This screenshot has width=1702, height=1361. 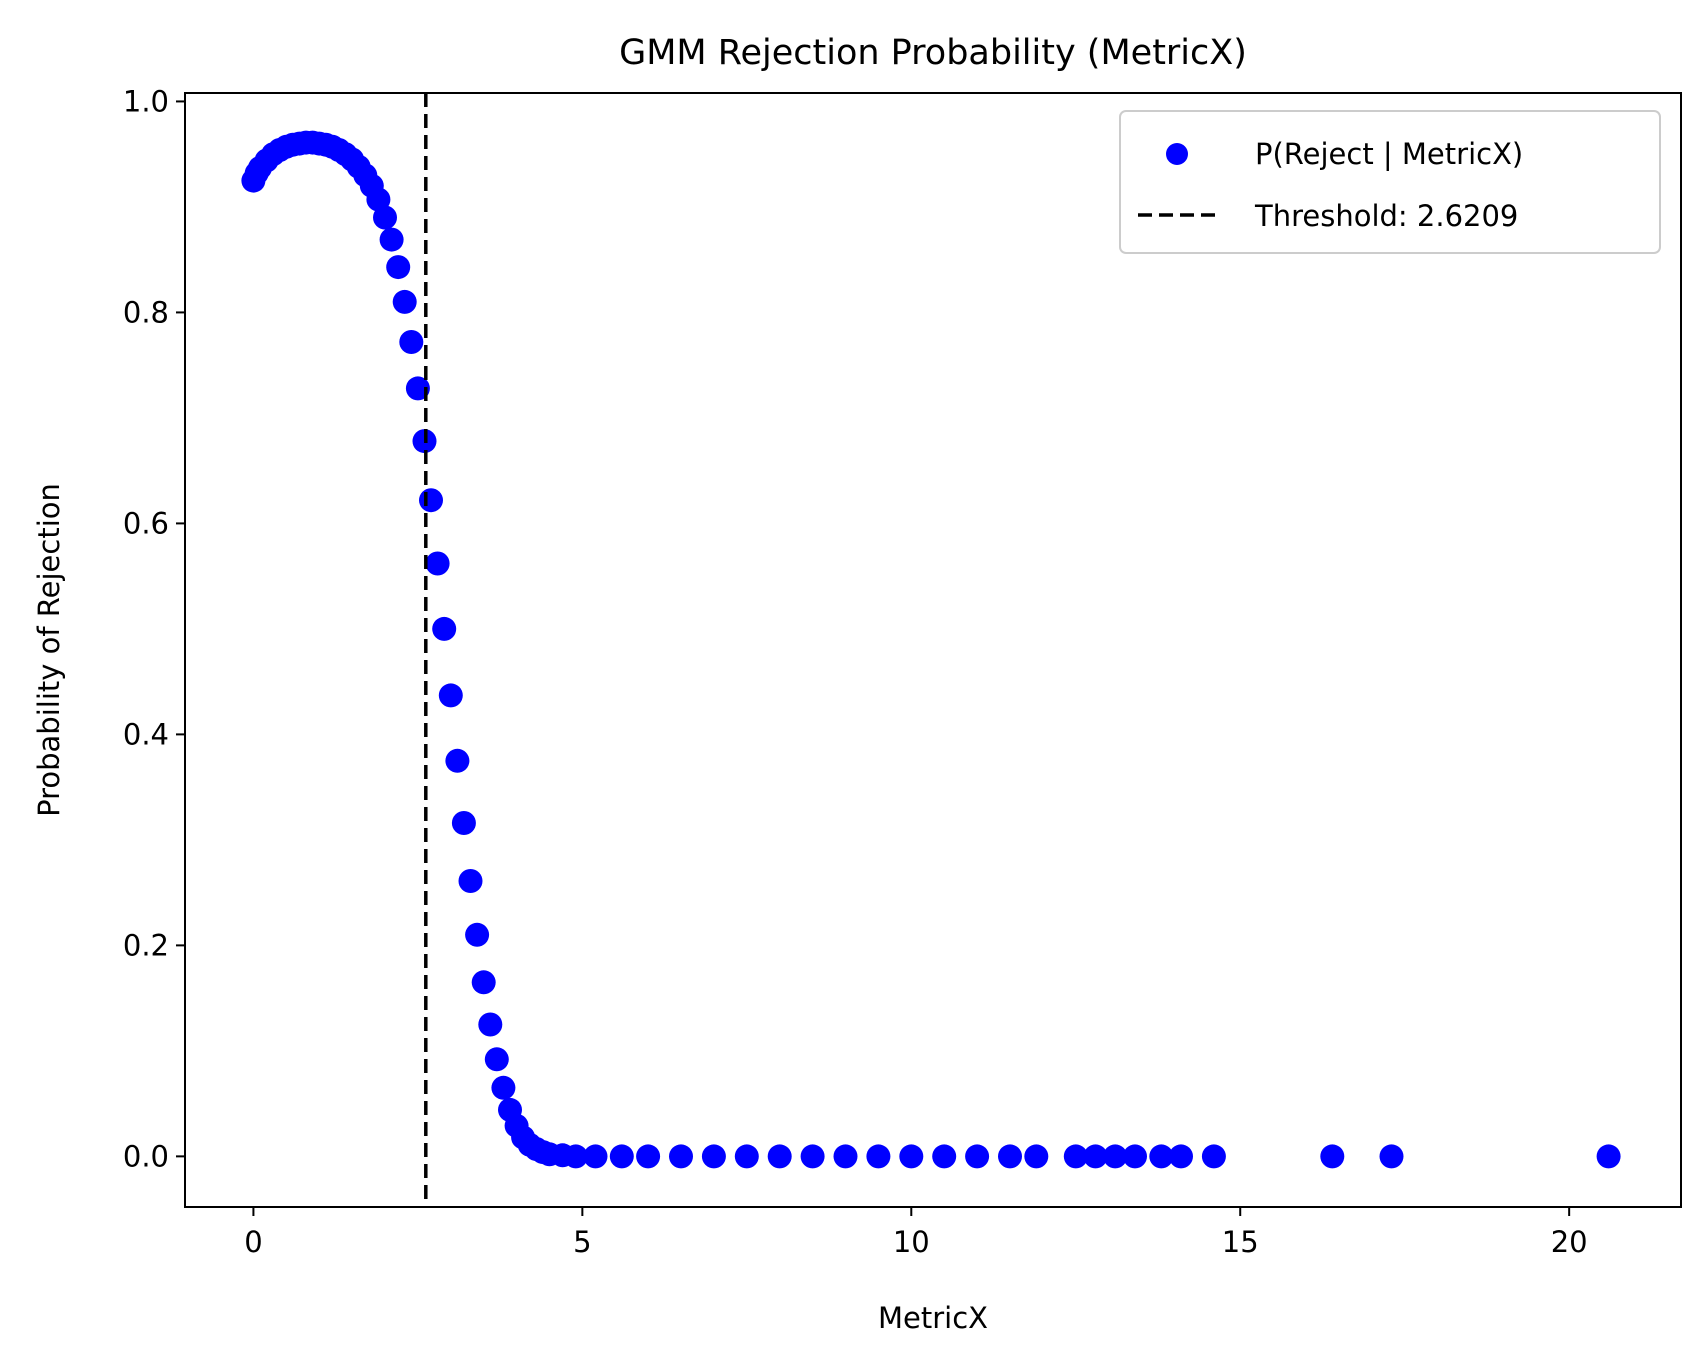 I want to click on legend-box, so click(x=1390, y=182).